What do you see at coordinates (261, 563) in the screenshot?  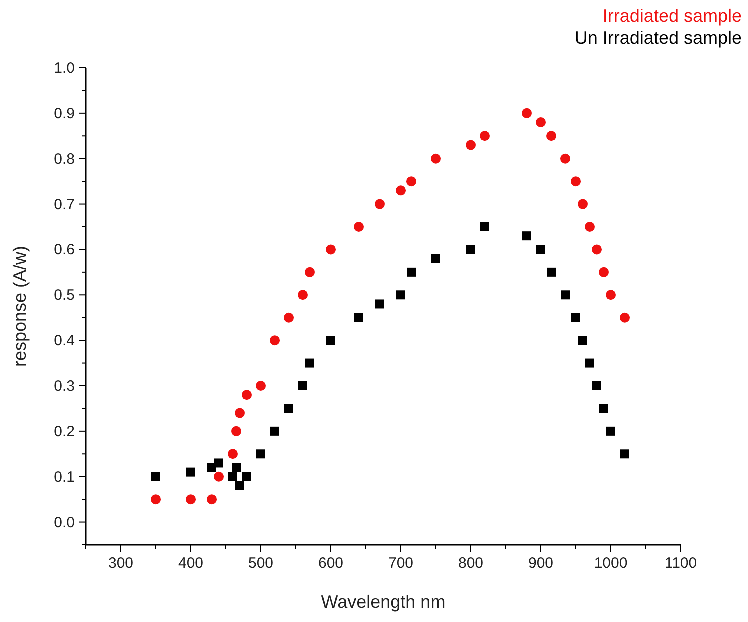 I see `x-tick-label: 500` at bounding box center [261, 563].